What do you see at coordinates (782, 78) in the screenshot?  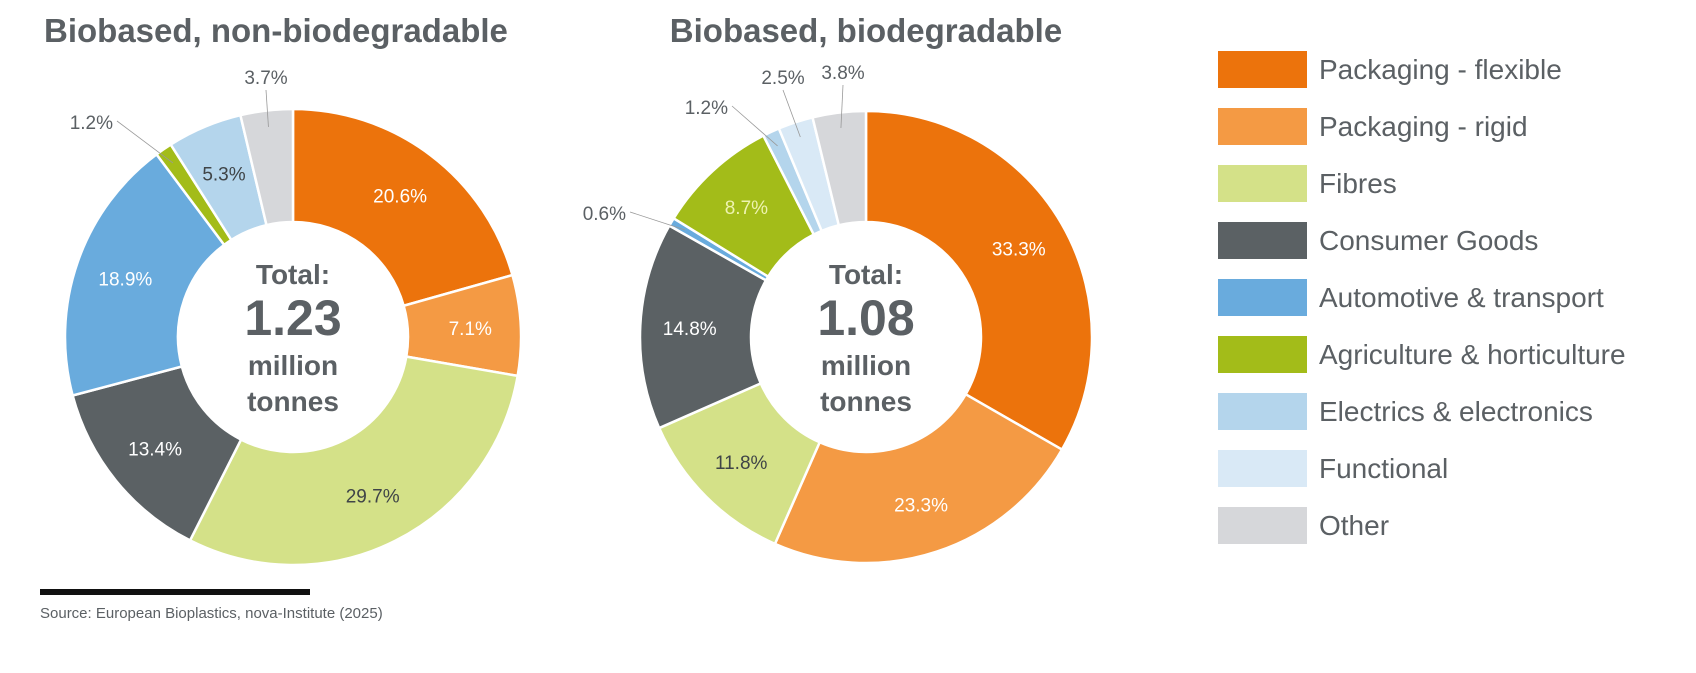 I see `slice-label: 2.5%` at bounding box center [782, 78].